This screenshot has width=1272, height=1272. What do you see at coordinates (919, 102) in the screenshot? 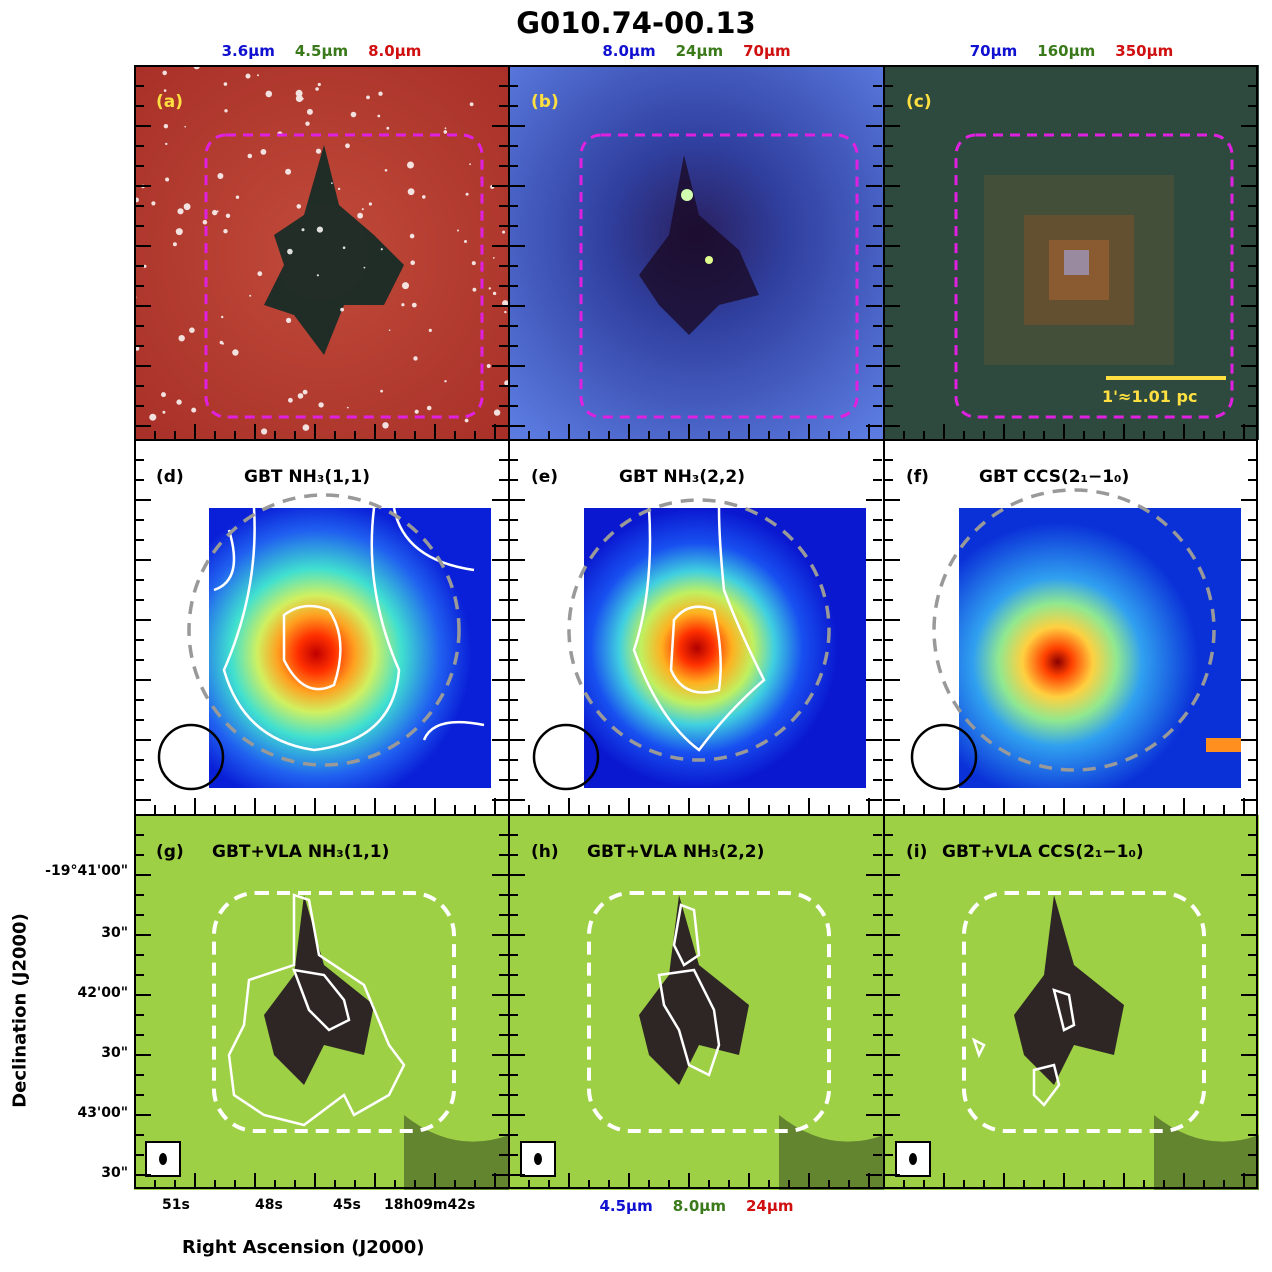
I see `panel-c-tag: (c)` at bounding box center [919, 102].